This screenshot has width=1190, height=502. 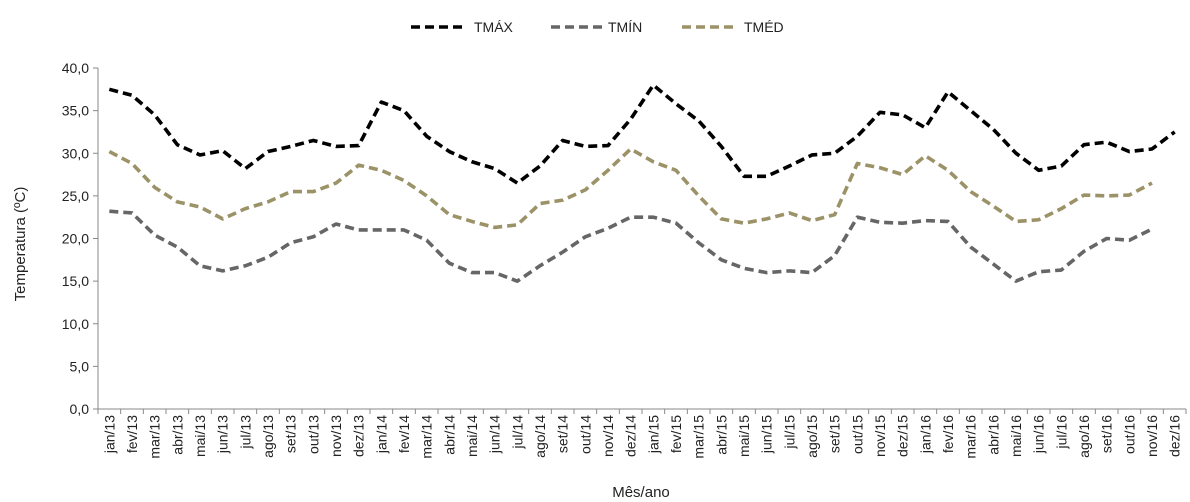 What do you see at coordinates (767, 434) in the screenshot?
I see `x-tick-label: jun/15` at bounding box center [767, 434].